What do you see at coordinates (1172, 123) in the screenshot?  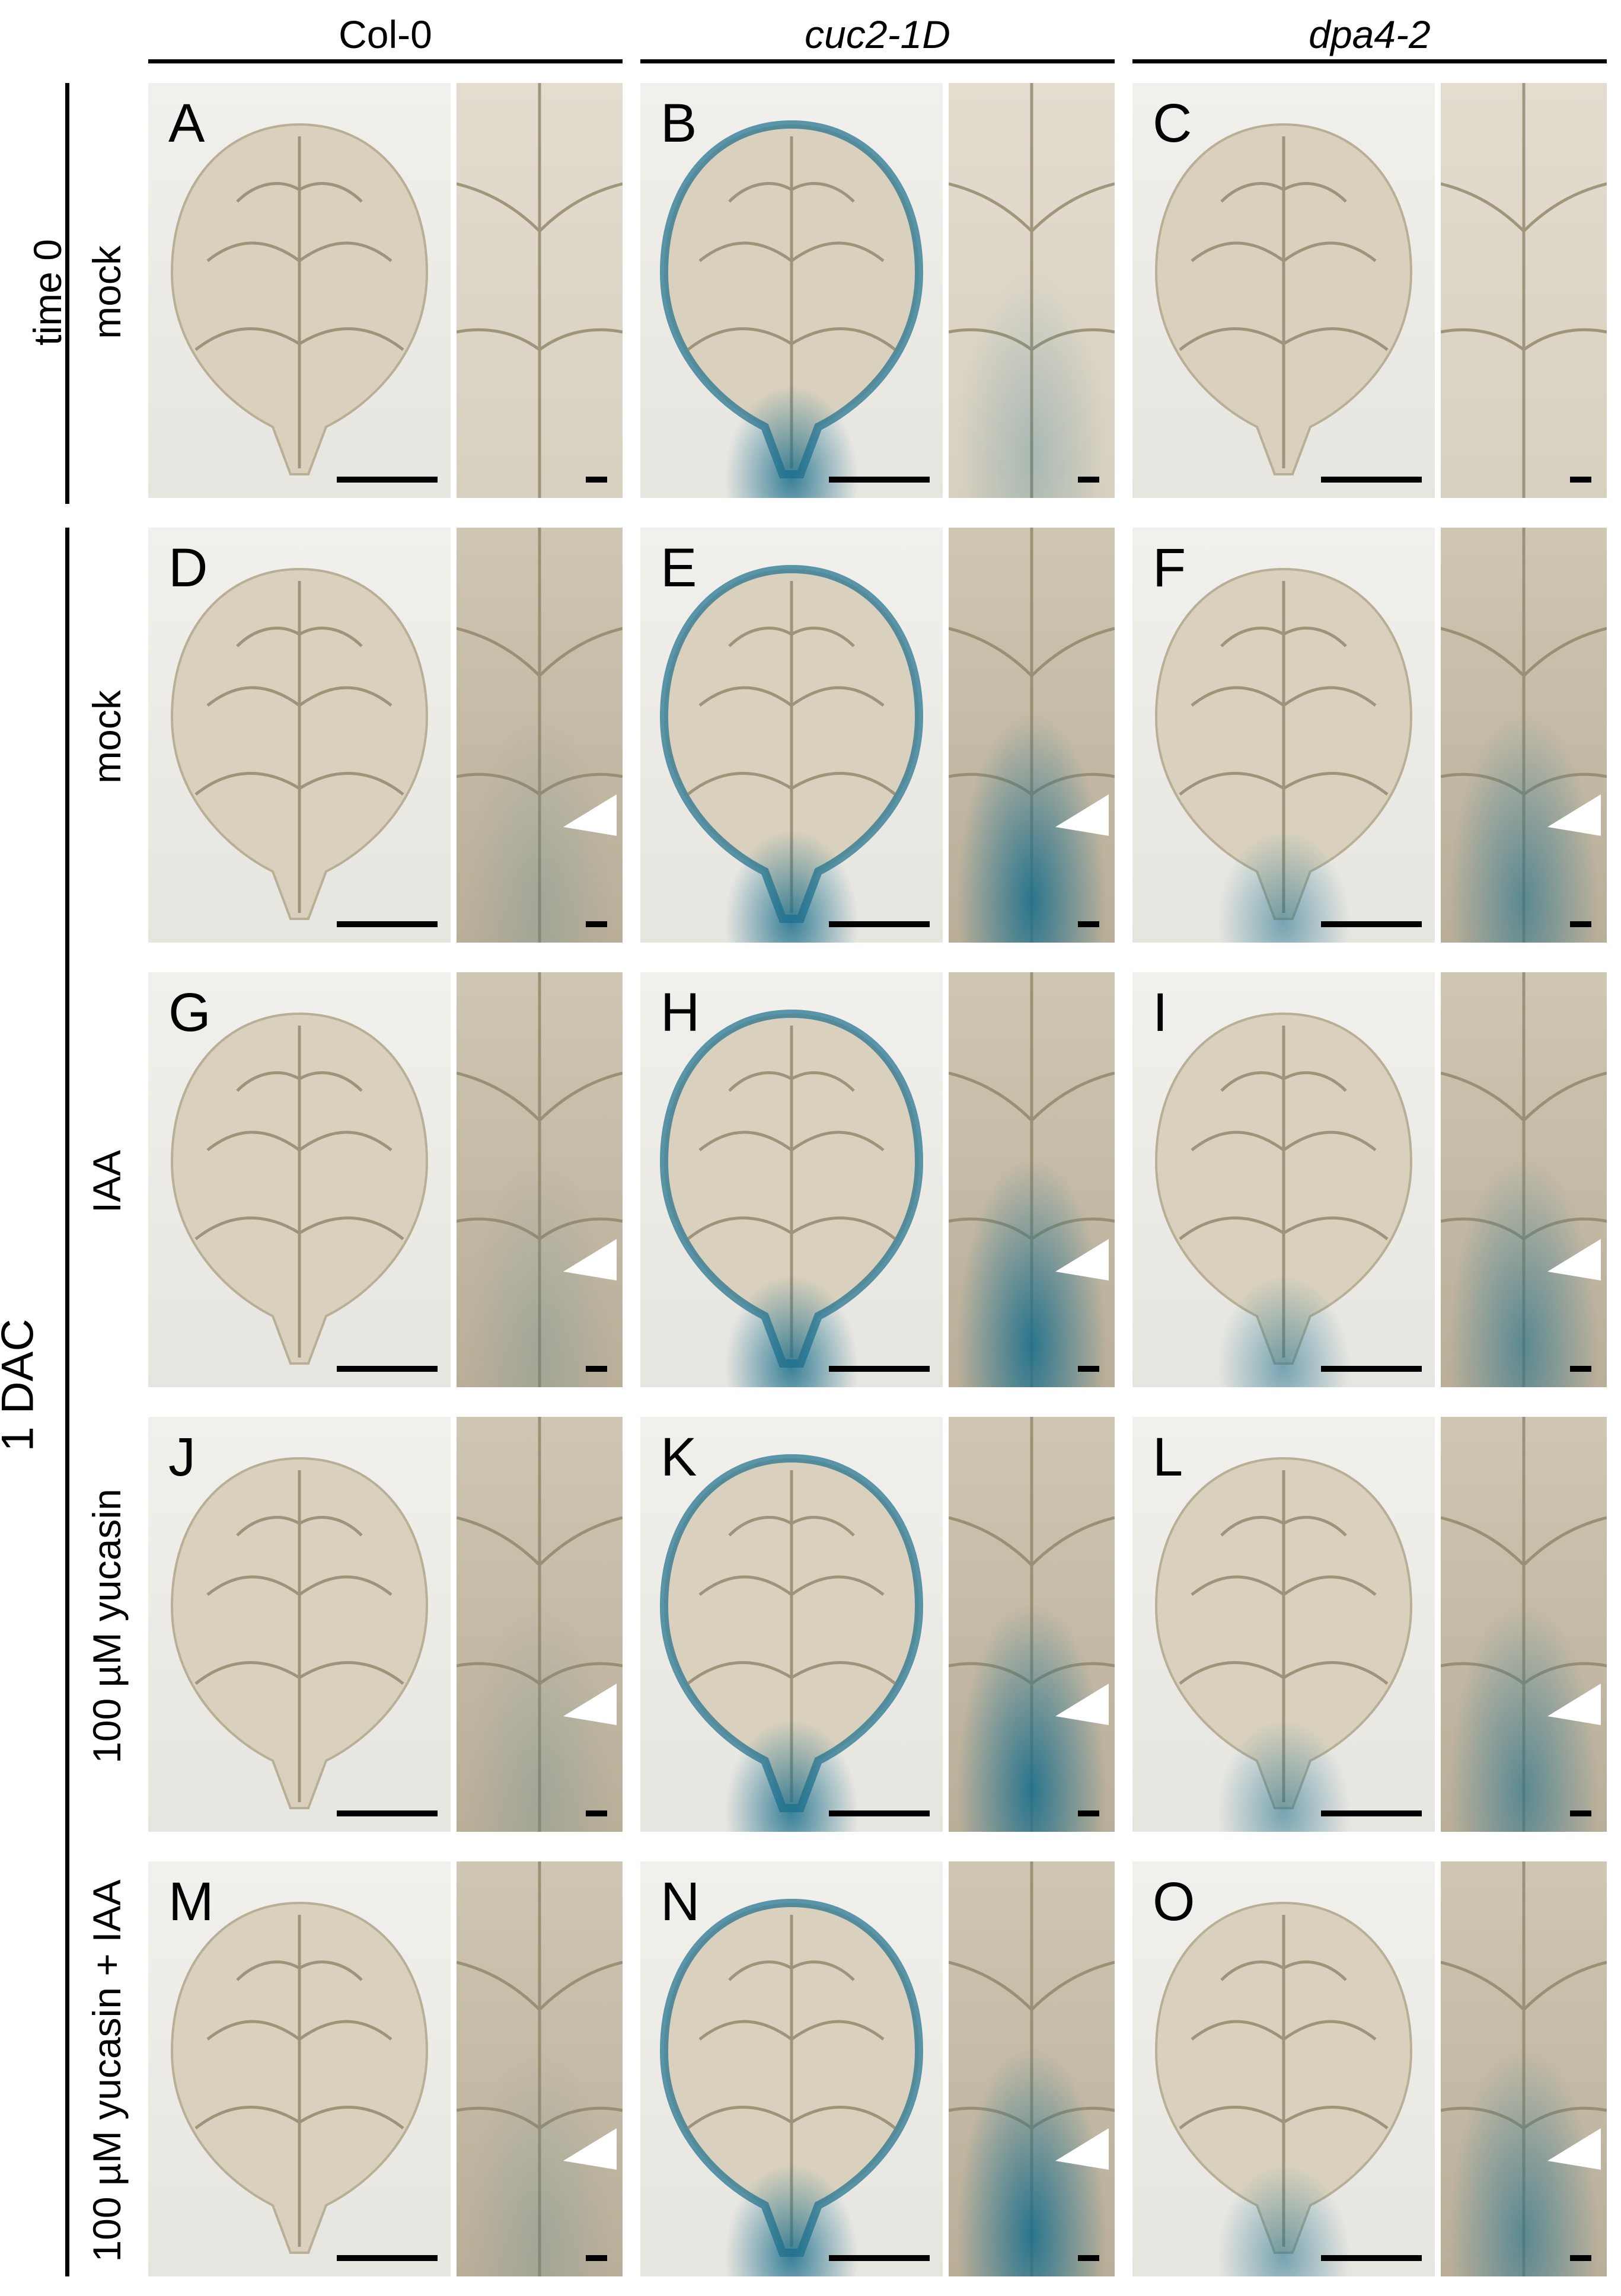 I see `panel-letter: C` at bounding box center [1172, 123].